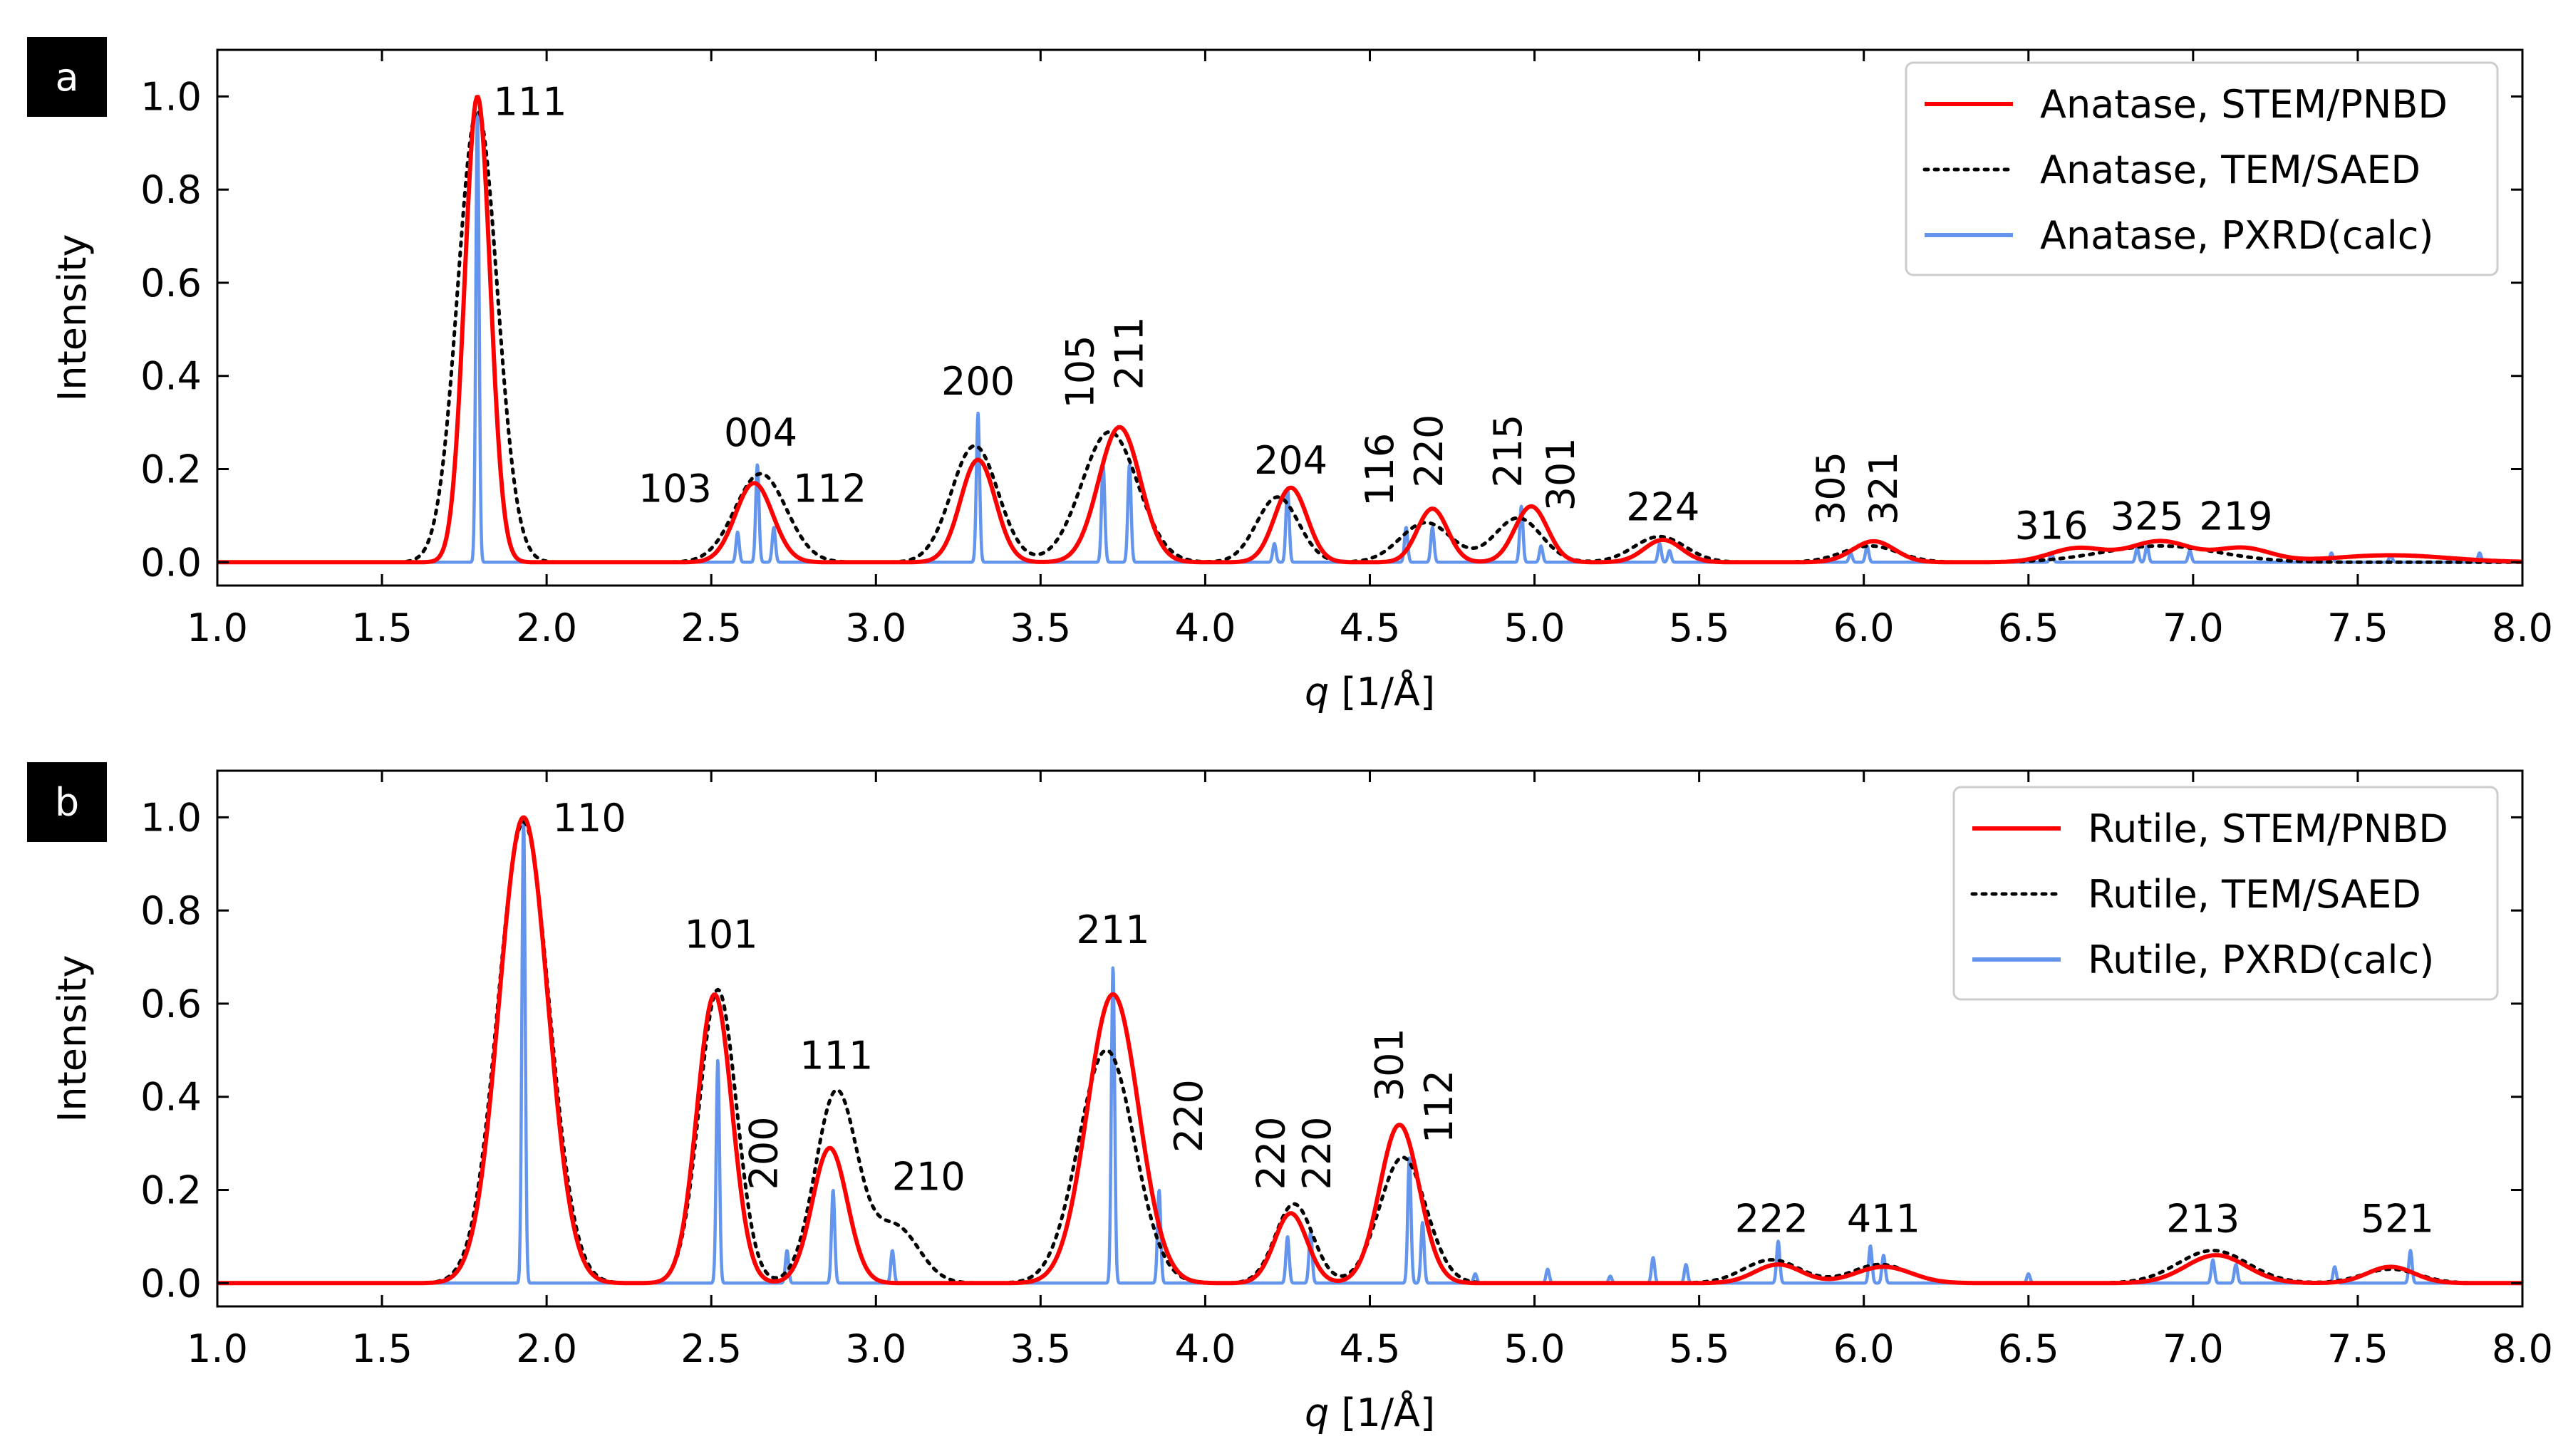  I want to click on panel-b-badge: b, so click(67, 802).